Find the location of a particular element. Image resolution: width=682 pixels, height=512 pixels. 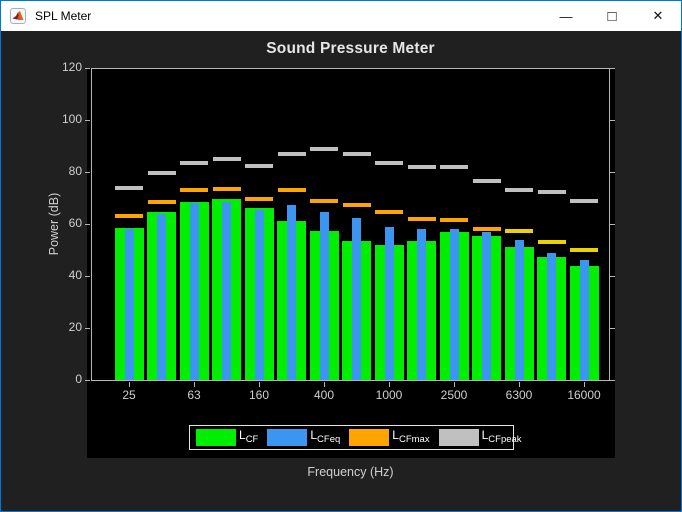

x-tick-label-6300: 6300 is located at coordinates (519, 395).